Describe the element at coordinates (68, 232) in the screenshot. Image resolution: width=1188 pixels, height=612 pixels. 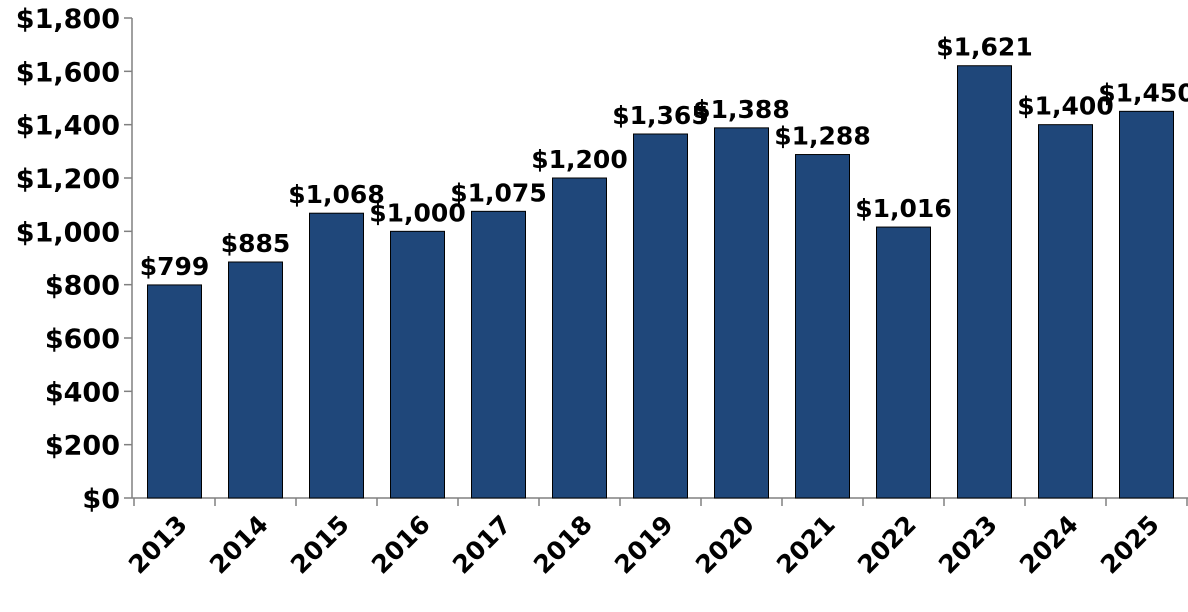
I see `y-tick-label: $1,000` at that location.